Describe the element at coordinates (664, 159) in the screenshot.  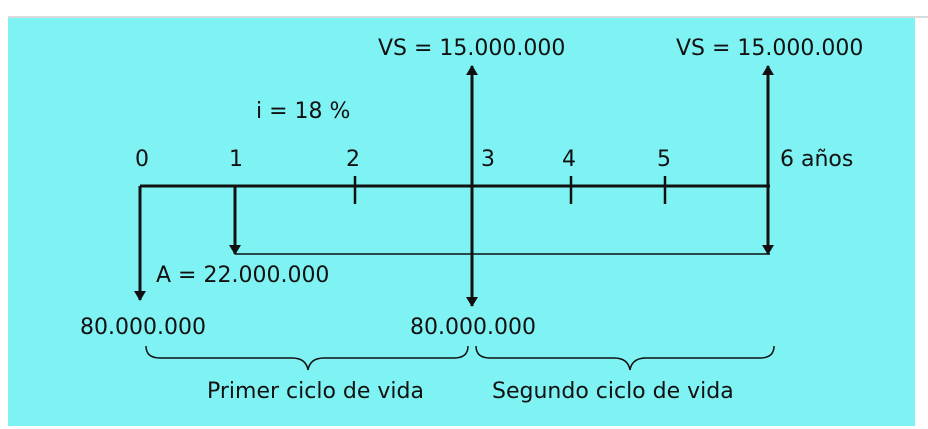
I see `period-label-5: 5` at that location.